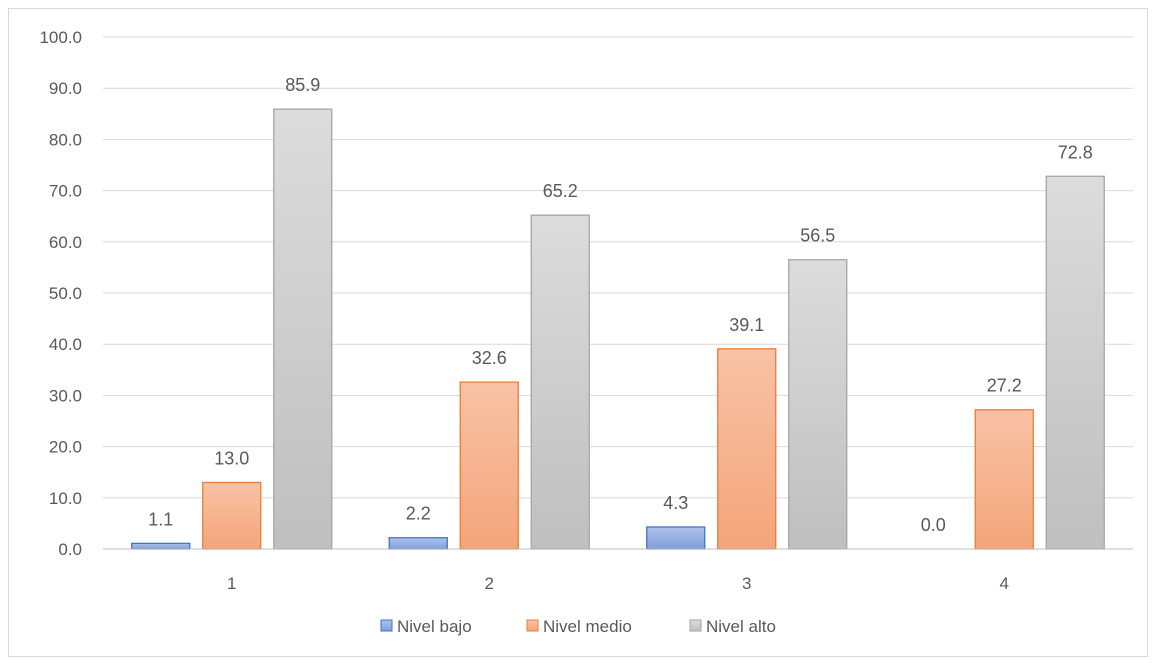 The image size is (1156, 665). I want to click on x-tick-label: 1, so click(231, 583).